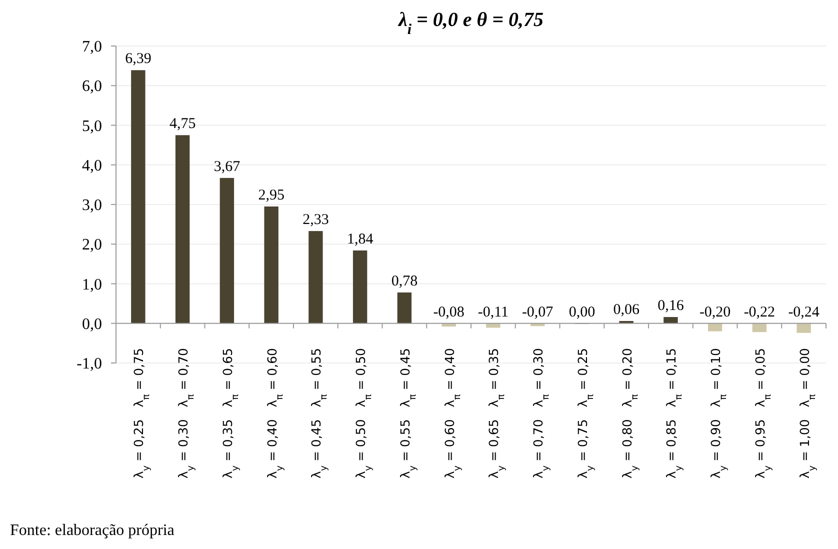 The height and width of the screenshot is (549, 838). I want to click on y-tick-label: 7,0, so click(92, 47).